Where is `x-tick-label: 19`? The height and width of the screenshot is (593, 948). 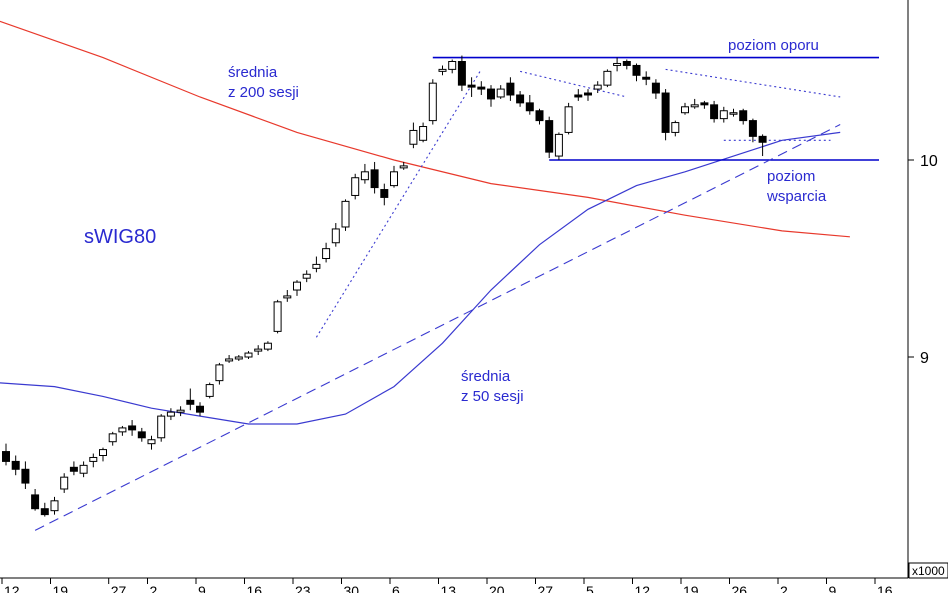
x-tick-label: 19 is located at coordinates (61, 588).